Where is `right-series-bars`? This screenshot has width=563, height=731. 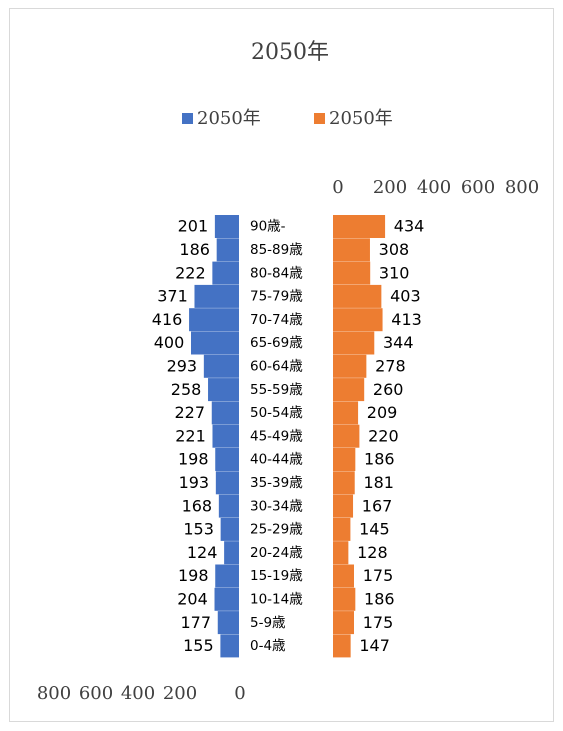 right-series-bars is located at coordinates (359, 436).